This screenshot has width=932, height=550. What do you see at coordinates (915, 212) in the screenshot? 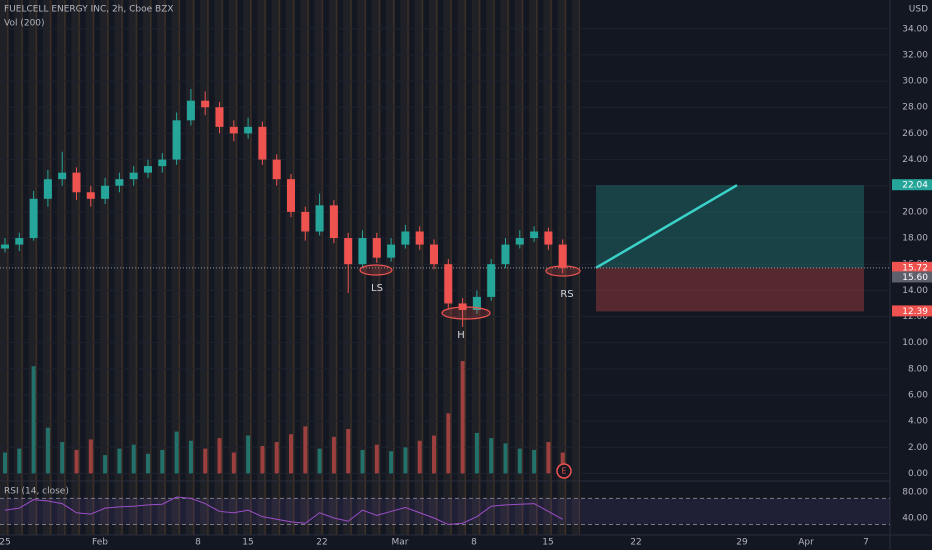
I see `y-tick-label: 20.00` at bounding box center [915, 212].